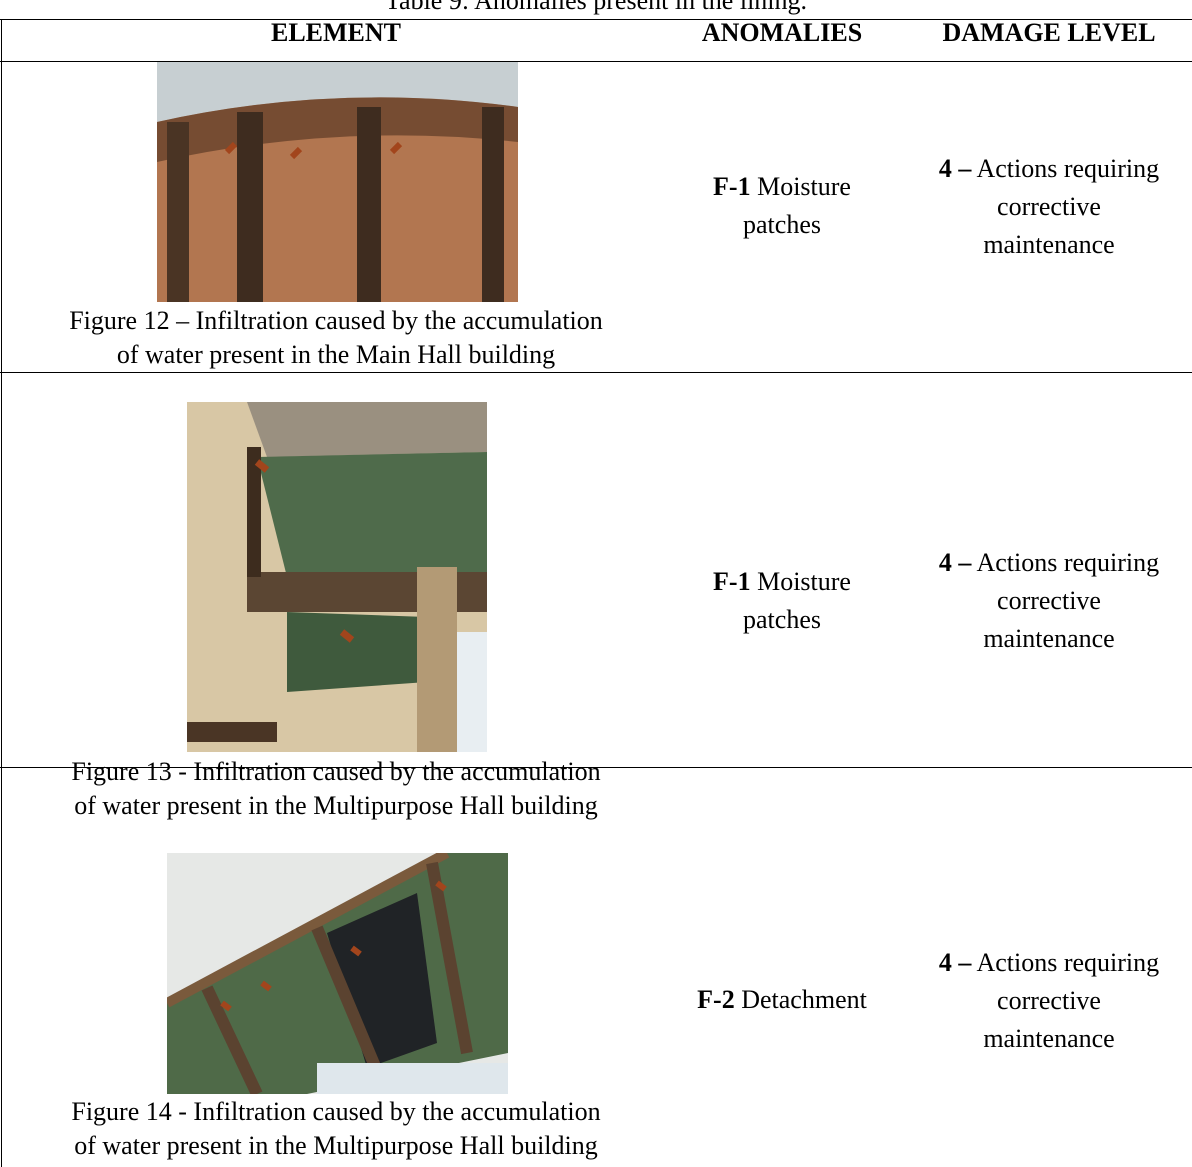 This screenshot has height=1167, width=1192. I want to click on anomaly-code: F-2, so click(716, 999).